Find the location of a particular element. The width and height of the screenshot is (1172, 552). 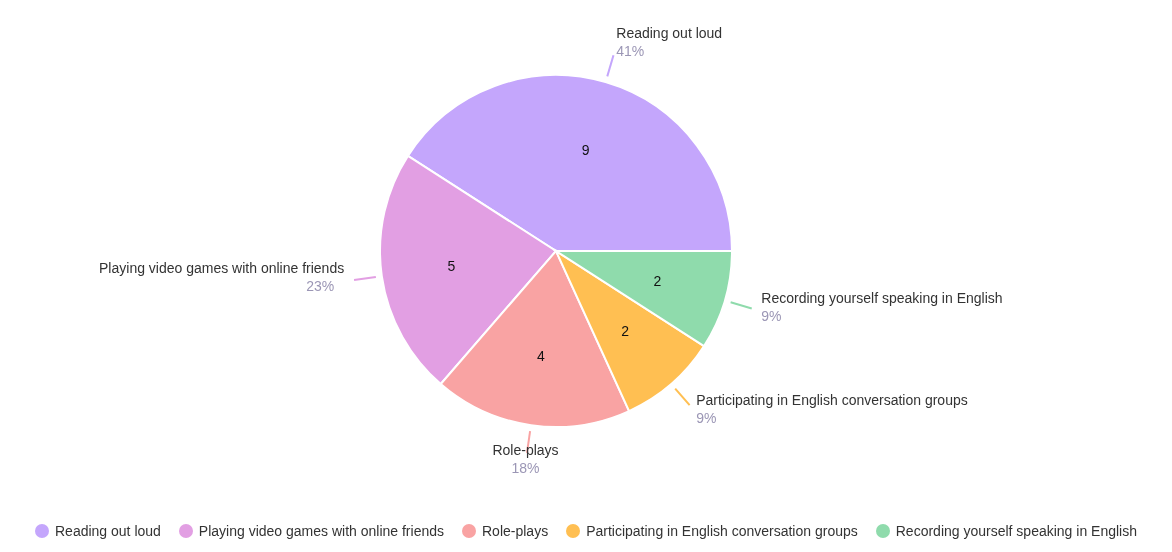

legend-label: Reading out loud is located at coordinates (107, 531).